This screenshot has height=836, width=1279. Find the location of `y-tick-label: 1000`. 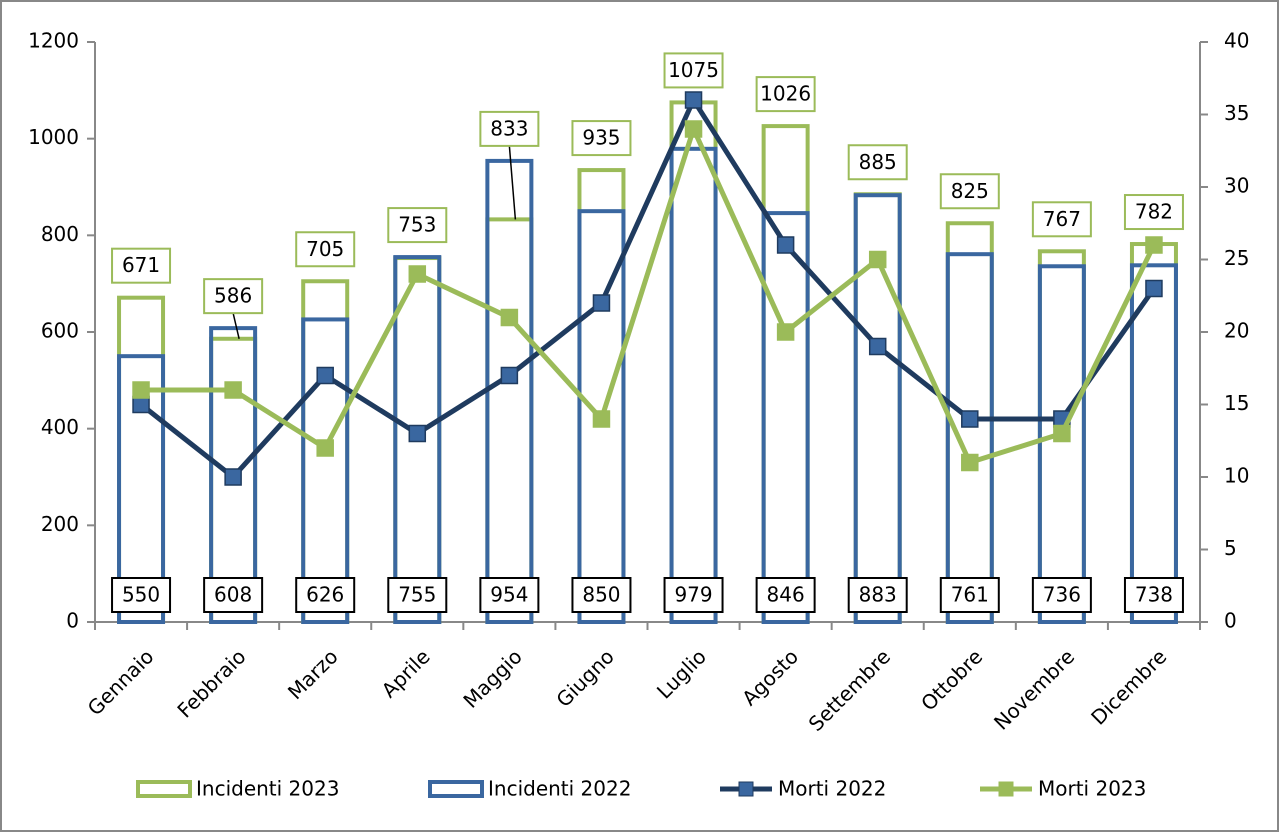

y-tick-label: 1000 is located at coordinates (53, 137).